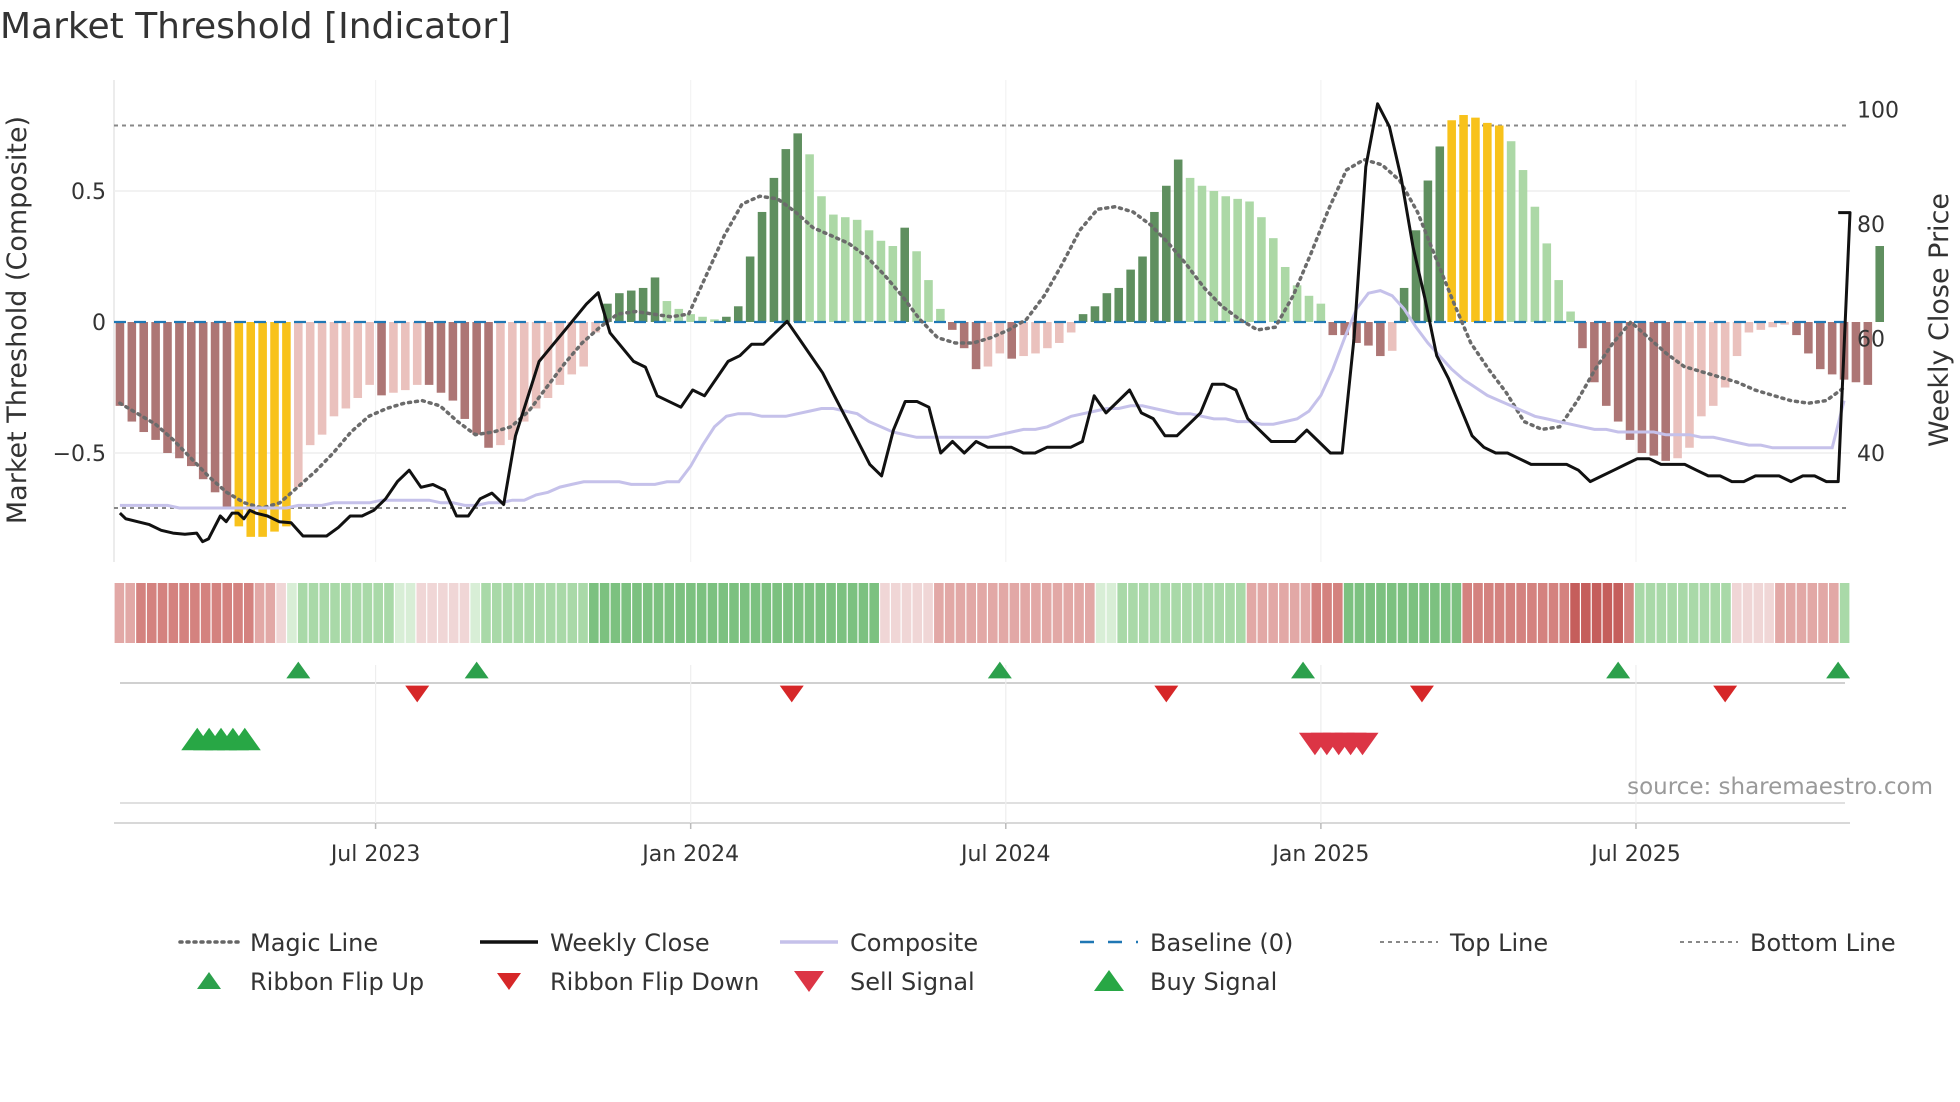 The height and width of the screenshot is (1102, 1960). Describe the element at coordinates (982, 613) in the screenshot. I see `trend-ribbon` at that location.